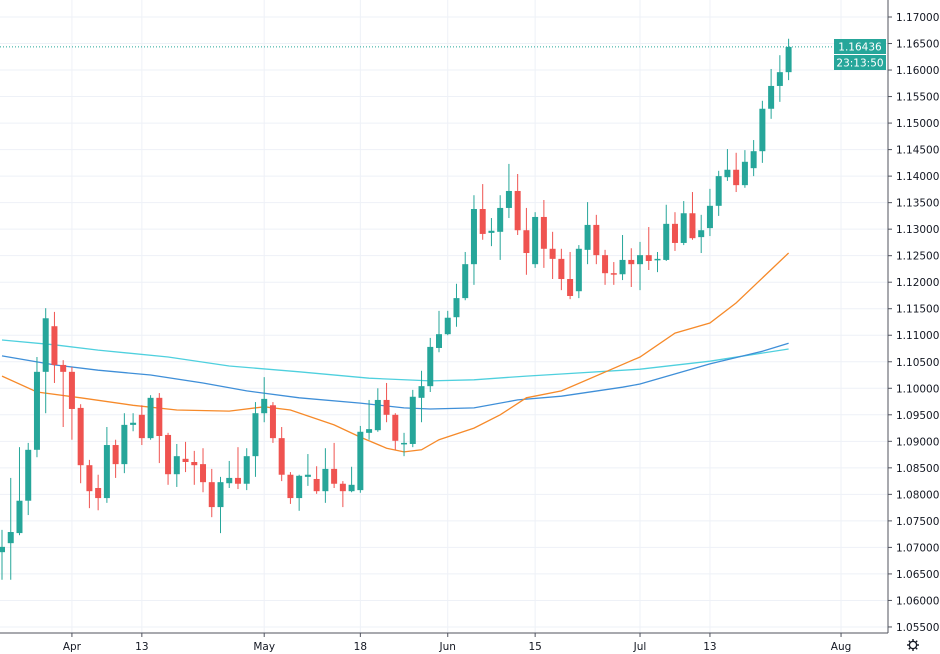 The width and height of the screenshot is (940, 654). I want to click on y-tick-label: 1.09500, so click(917, 416).